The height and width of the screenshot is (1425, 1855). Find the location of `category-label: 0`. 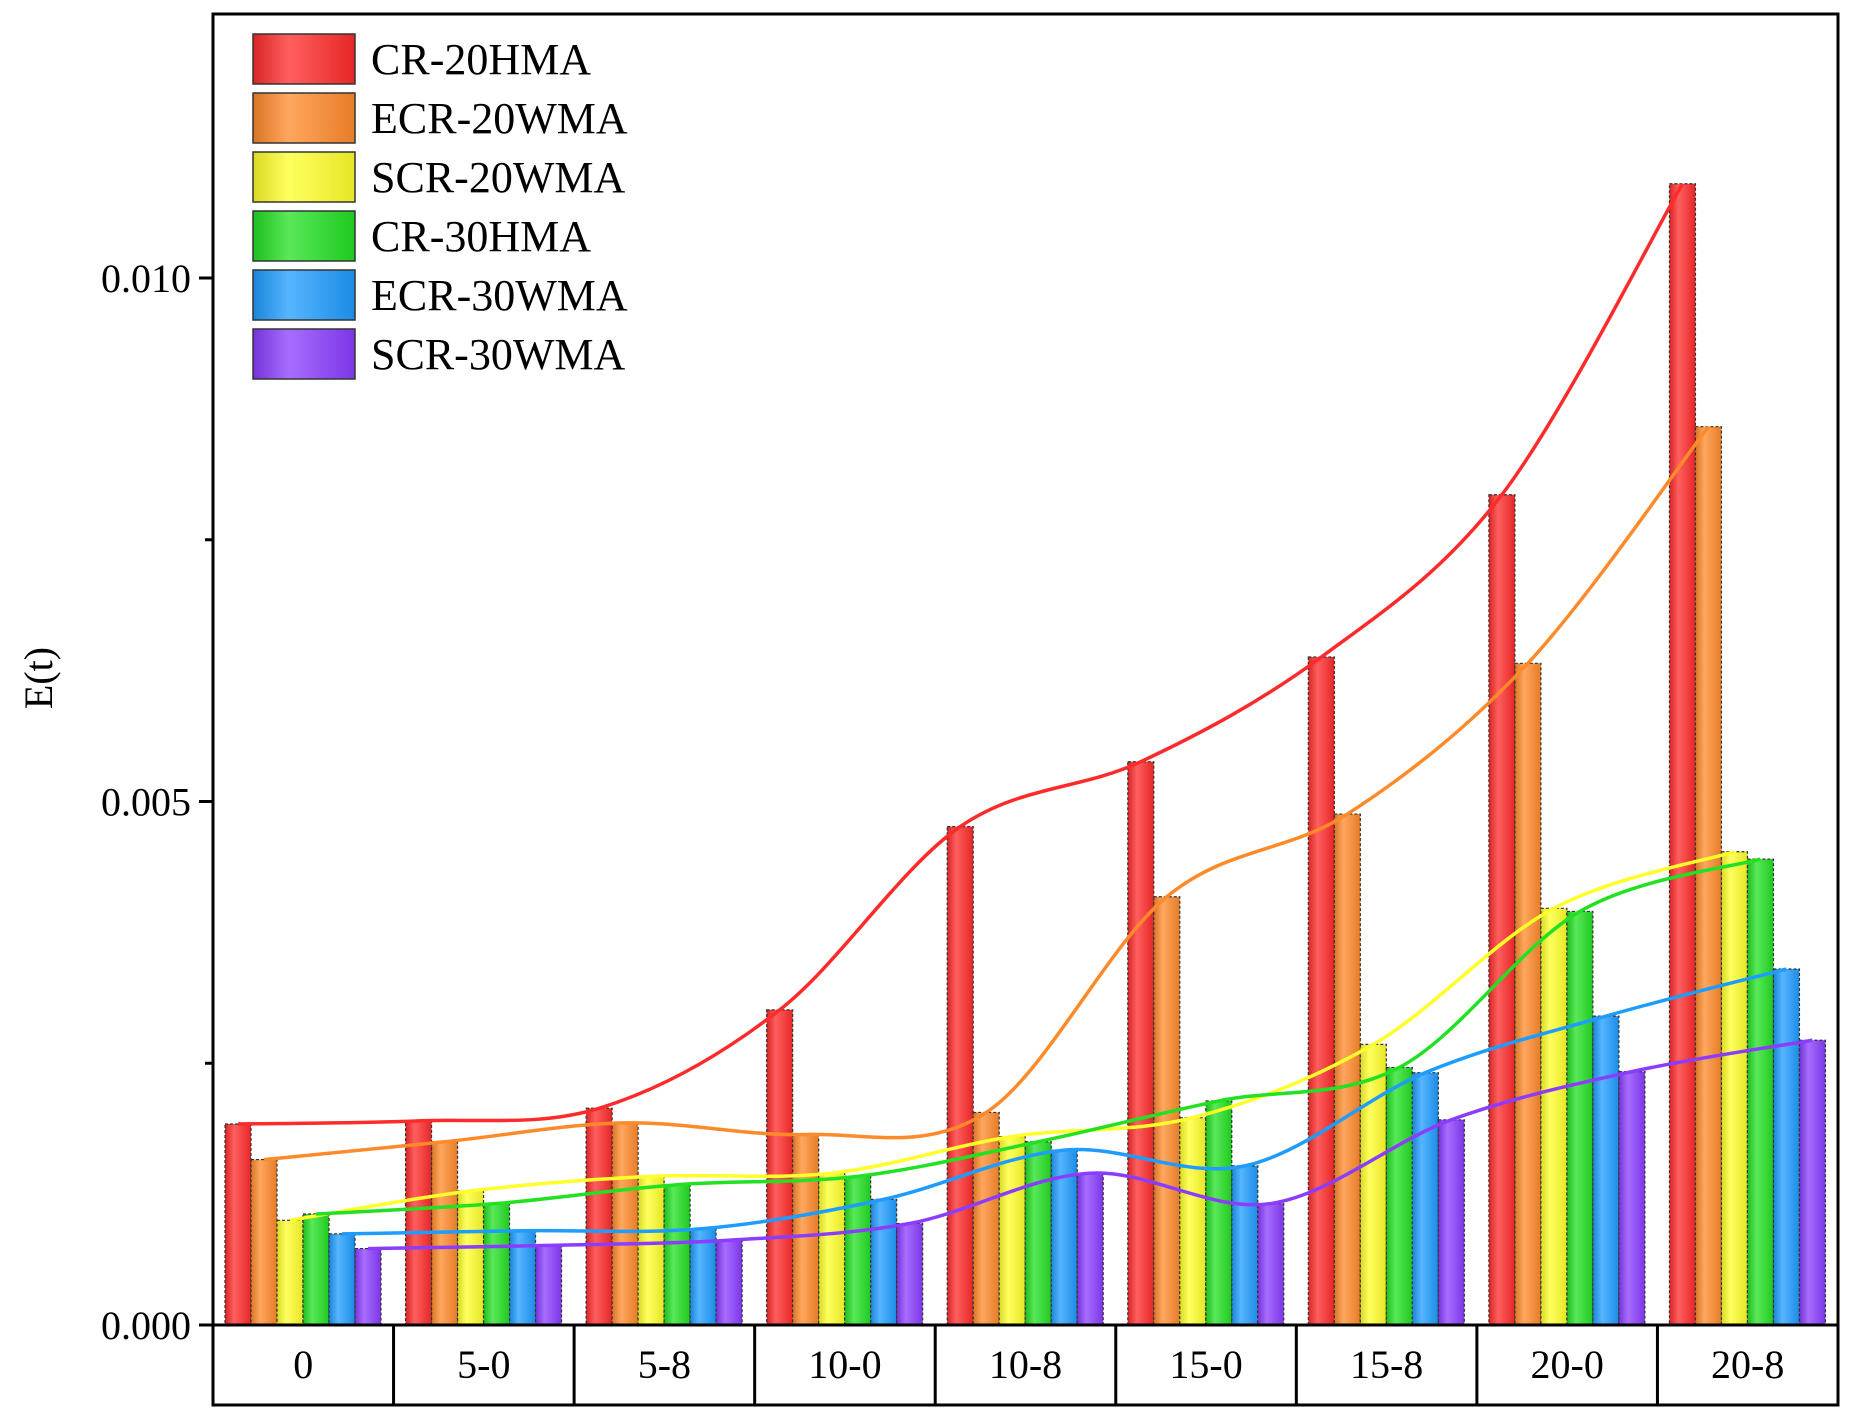

category-label: 0 is located at coordinates (303, 1364).